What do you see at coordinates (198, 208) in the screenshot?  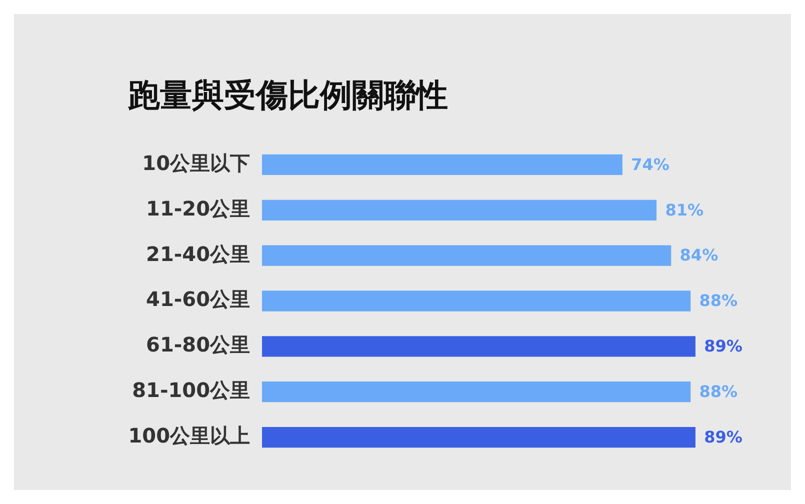 I see `y-tick-label: 11-20公里` at bounding box center [198, 208].